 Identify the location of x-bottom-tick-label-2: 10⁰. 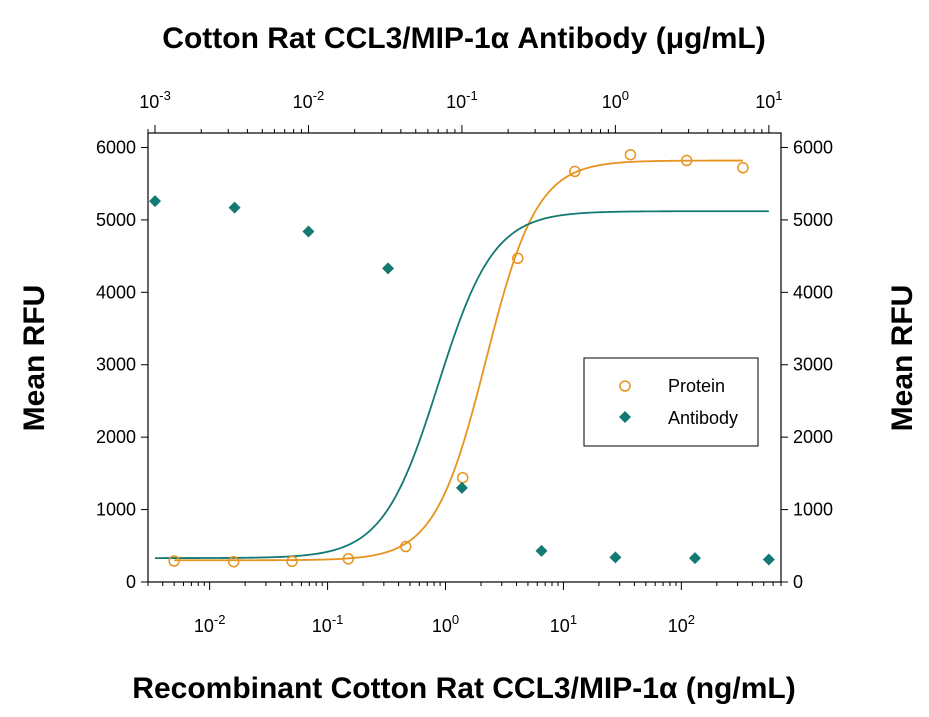
(445, 624).